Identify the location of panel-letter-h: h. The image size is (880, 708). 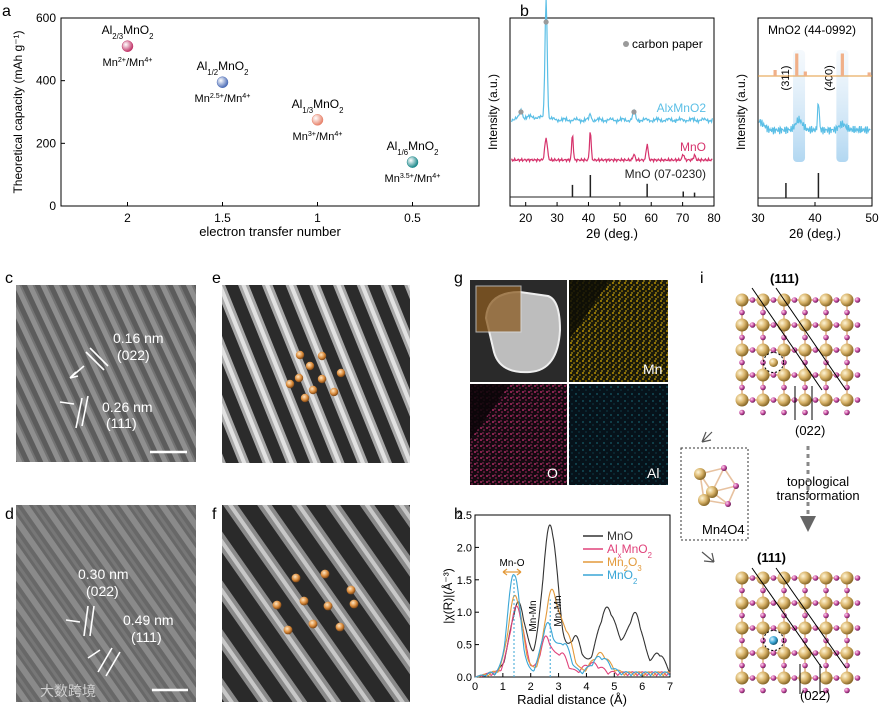
(458, 514).